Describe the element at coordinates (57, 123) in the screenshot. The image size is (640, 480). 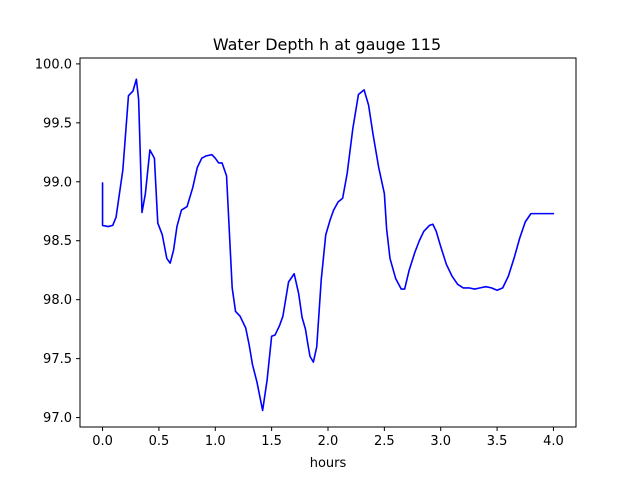
I see `y-tick-label: 99.5` at that location.